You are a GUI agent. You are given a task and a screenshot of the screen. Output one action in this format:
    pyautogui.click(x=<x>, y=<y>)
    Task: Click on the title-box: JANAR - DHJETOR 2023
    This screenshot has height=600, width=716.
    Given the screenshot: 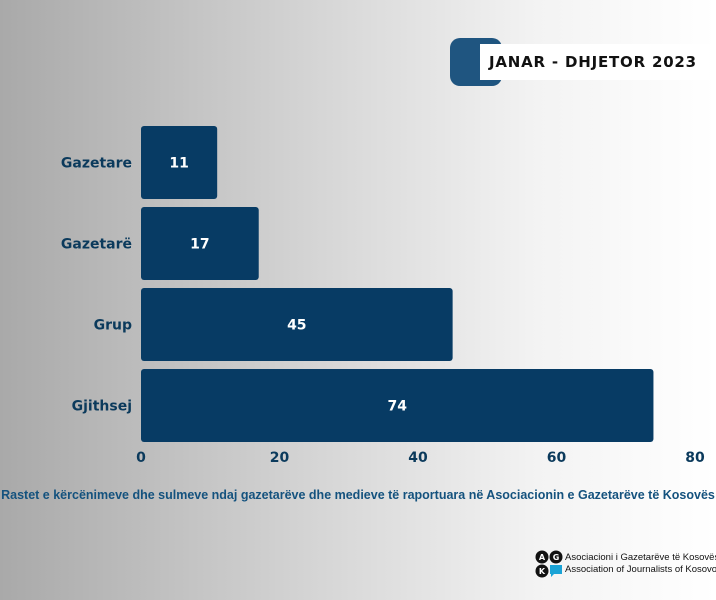 What is the action you would take?
    pyautogui.click(x=598, y=62)
    